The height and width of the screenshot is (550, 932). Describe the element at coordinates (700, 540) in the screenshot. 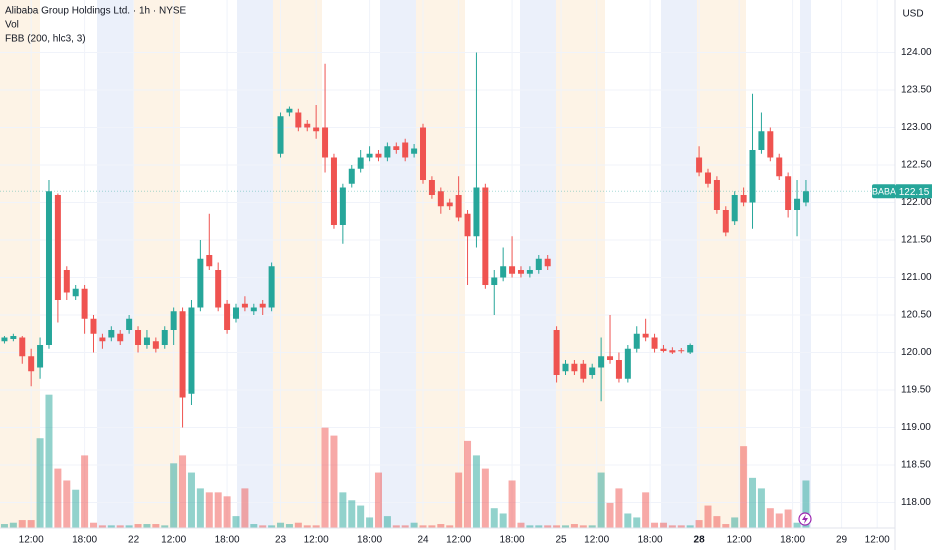

I see `x-tick-day-label: 28` at that location.